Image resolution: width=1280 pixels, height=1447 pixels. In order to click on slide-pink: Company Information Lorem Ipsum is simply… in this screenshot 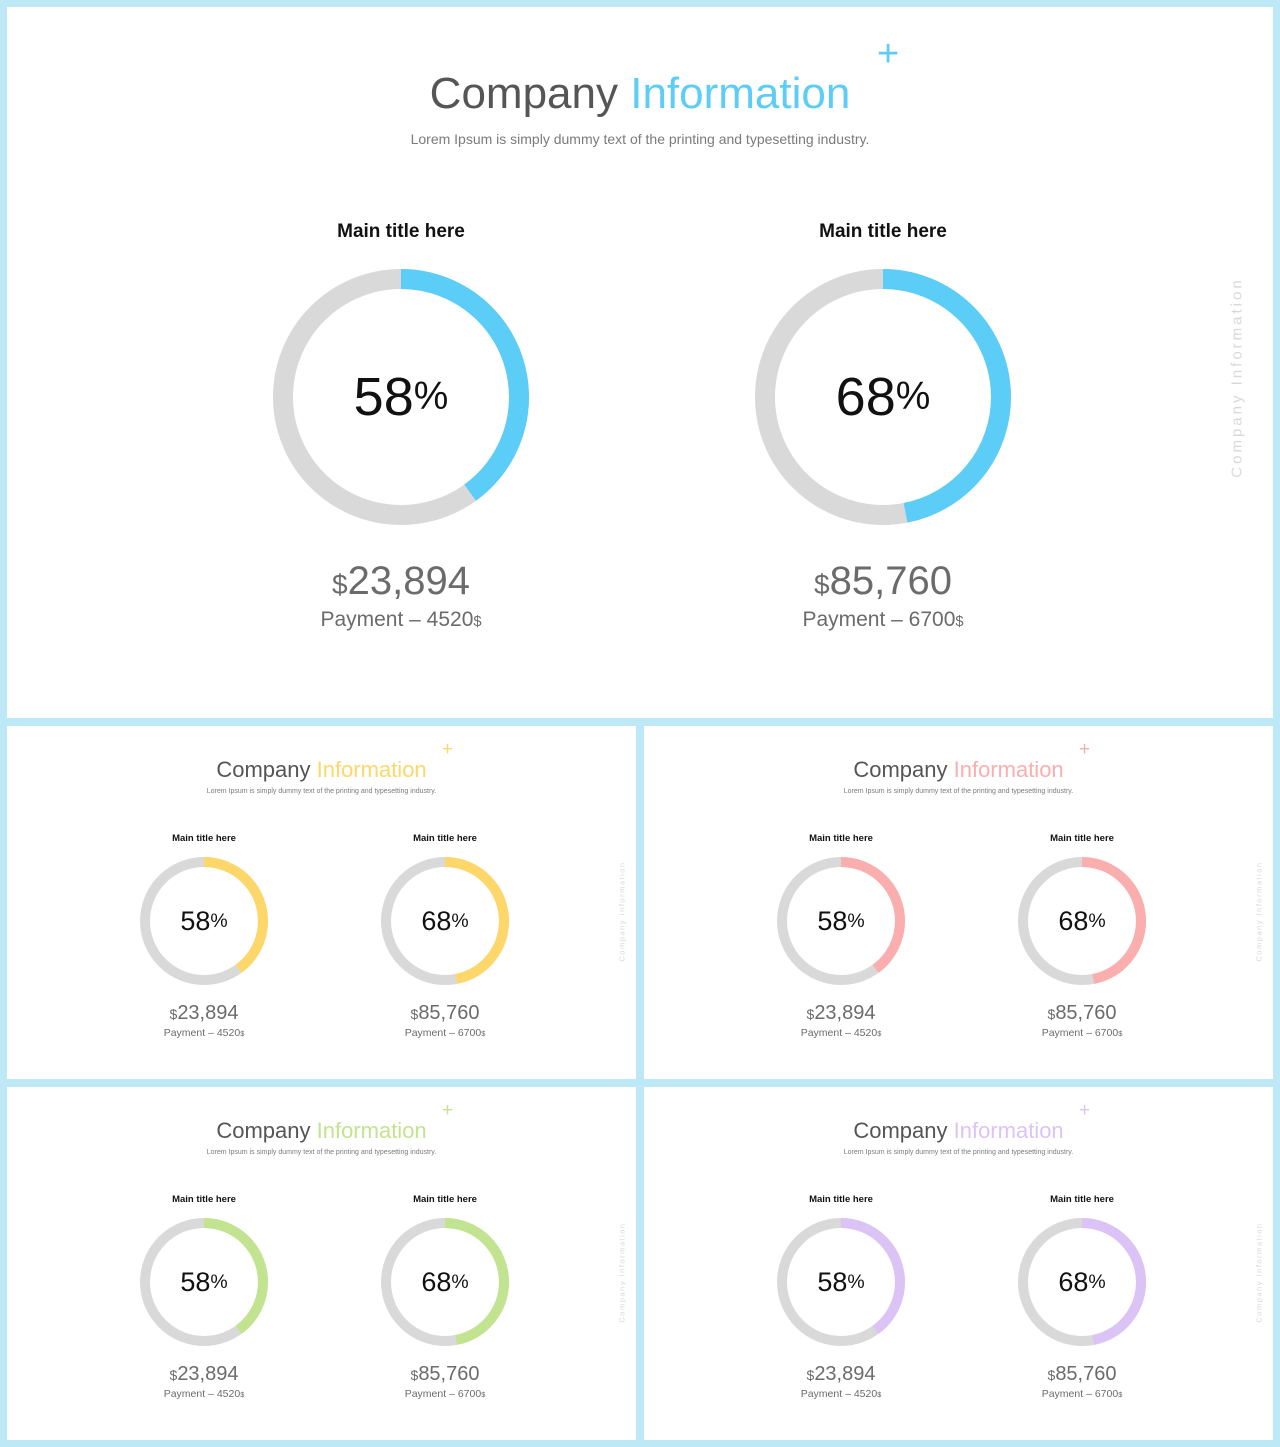, I will do `click(958, 902)`.